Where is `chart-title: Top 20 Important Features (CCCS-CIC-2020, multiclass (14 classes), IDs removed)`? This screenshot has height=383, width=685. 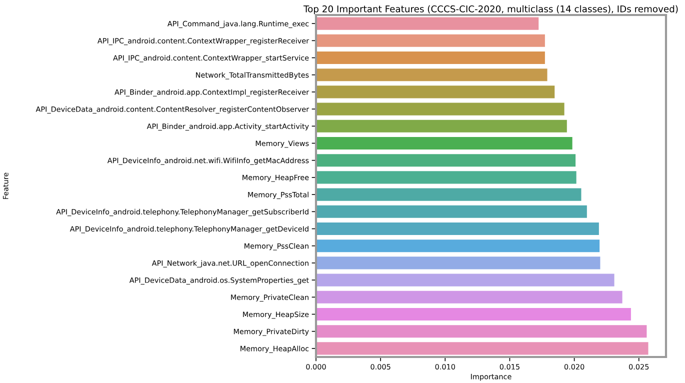 chart-title: Top 20 Important Features (CCCS-CIC-2020, multiclass (14 classes), IDs removed) is located at coordinates (490, 9).